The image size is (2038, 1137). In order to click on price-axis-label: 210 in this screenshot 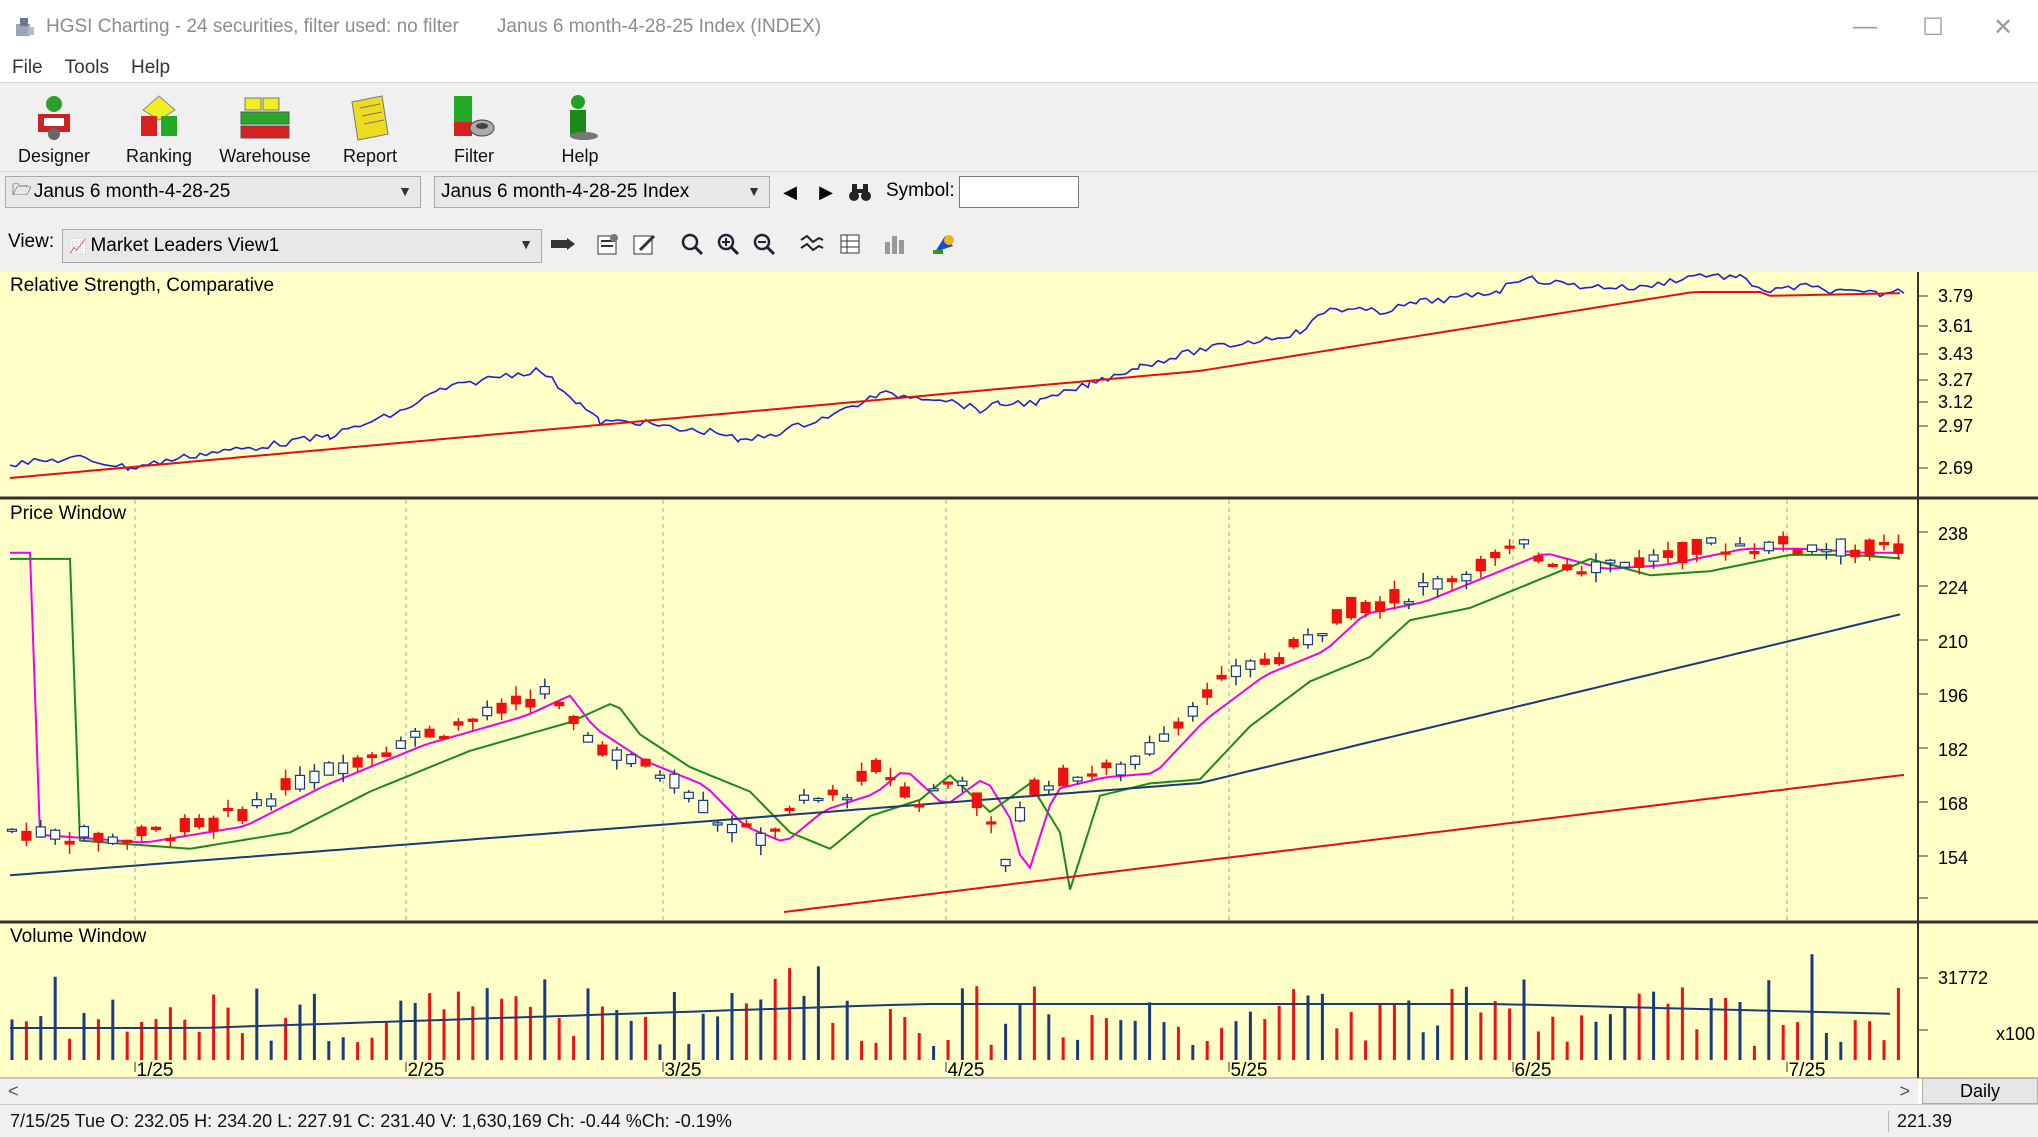, I will do `click(1953, 642)`.